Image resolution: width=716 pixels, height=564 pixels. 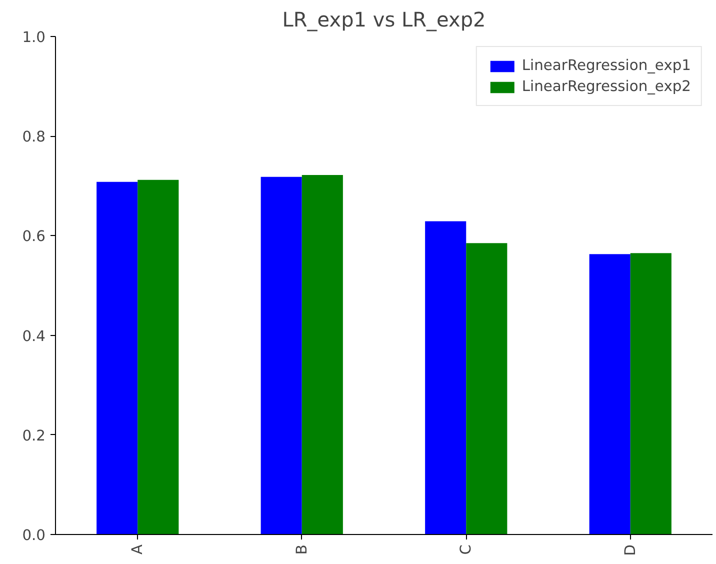 What do you see at coordinates (606, 65) in the screenshot?
I see `legend-label: LinearRegression_exp1` at bounding box center [606, 65].